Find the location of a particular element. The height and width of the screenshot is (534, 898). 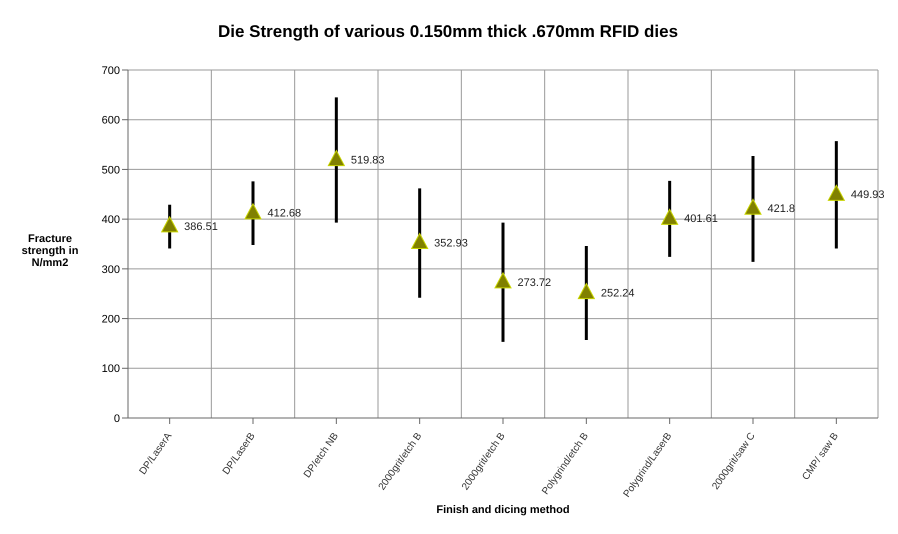

y-tick-label: 500 is located at coordinates (111, 170).